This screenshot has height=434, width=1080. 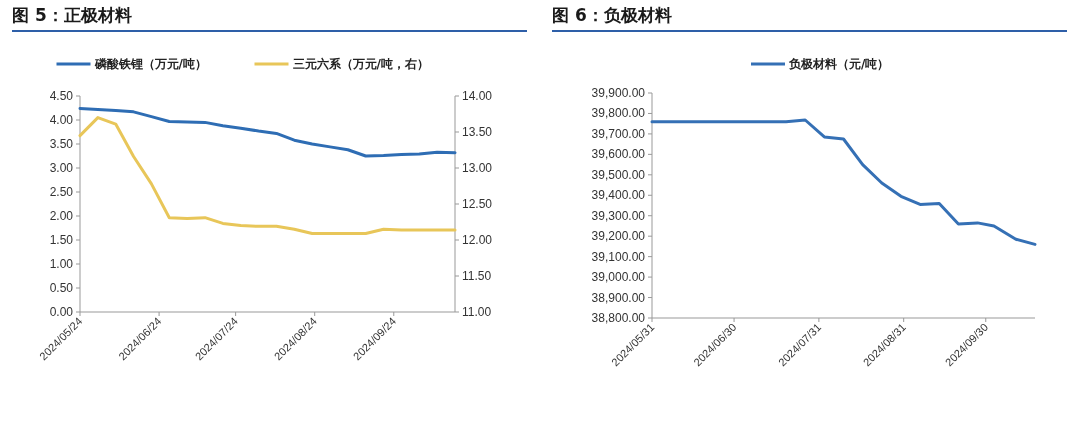 What do you see at coordinates (618, 256) in the screenshot?
I see `y-tick-label: 39,100.00` at bounding box center [618, 256].